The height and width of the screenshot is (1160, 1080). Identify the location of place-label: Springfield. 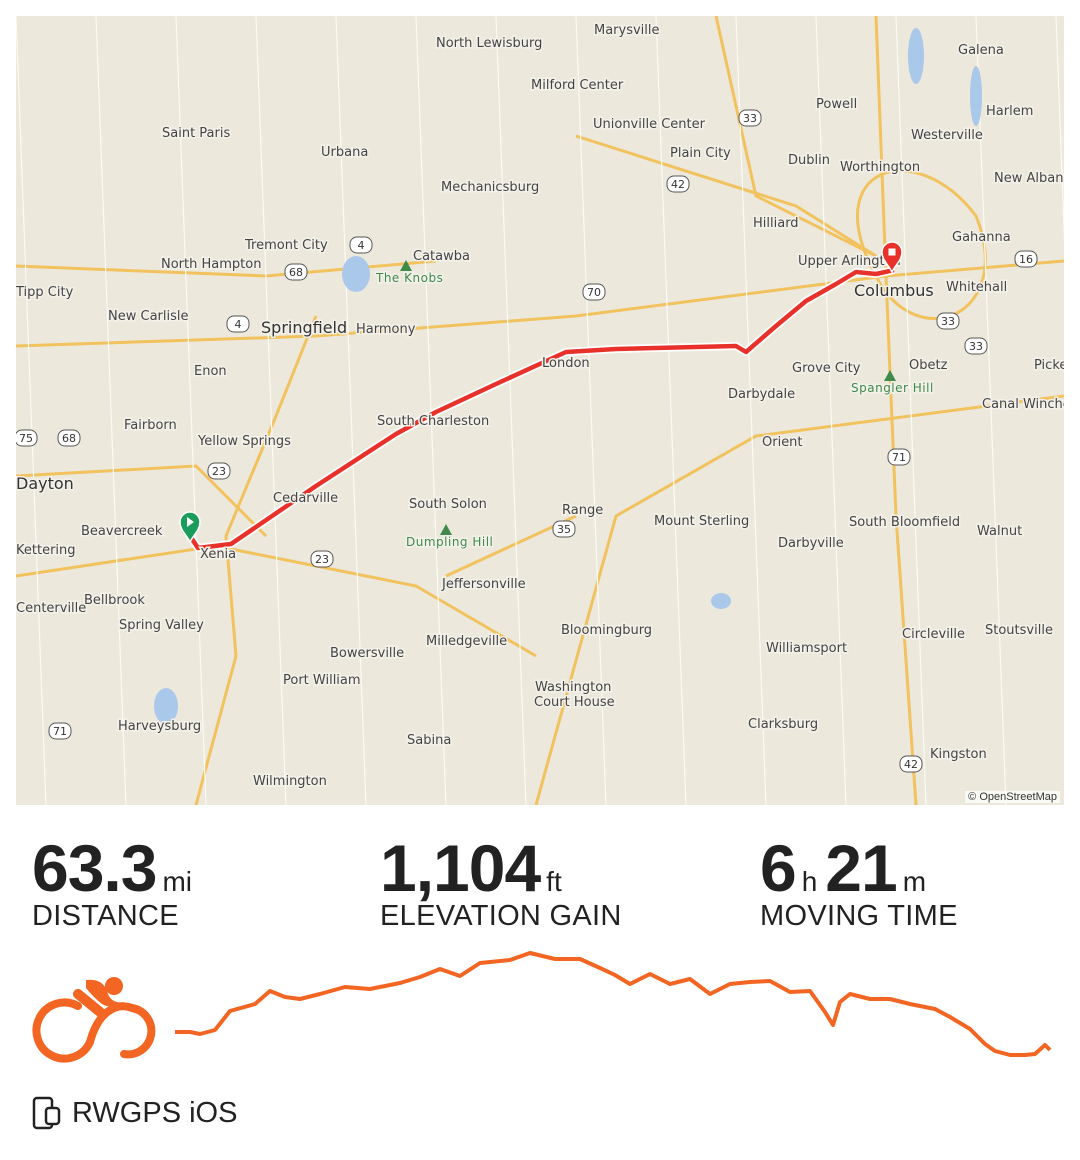
(304, 327).